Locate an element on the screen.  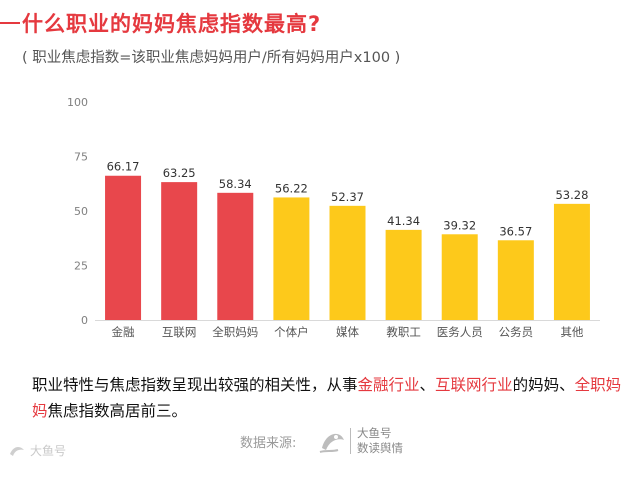
category-label: 媒体 is located at coordinates (347, 332).